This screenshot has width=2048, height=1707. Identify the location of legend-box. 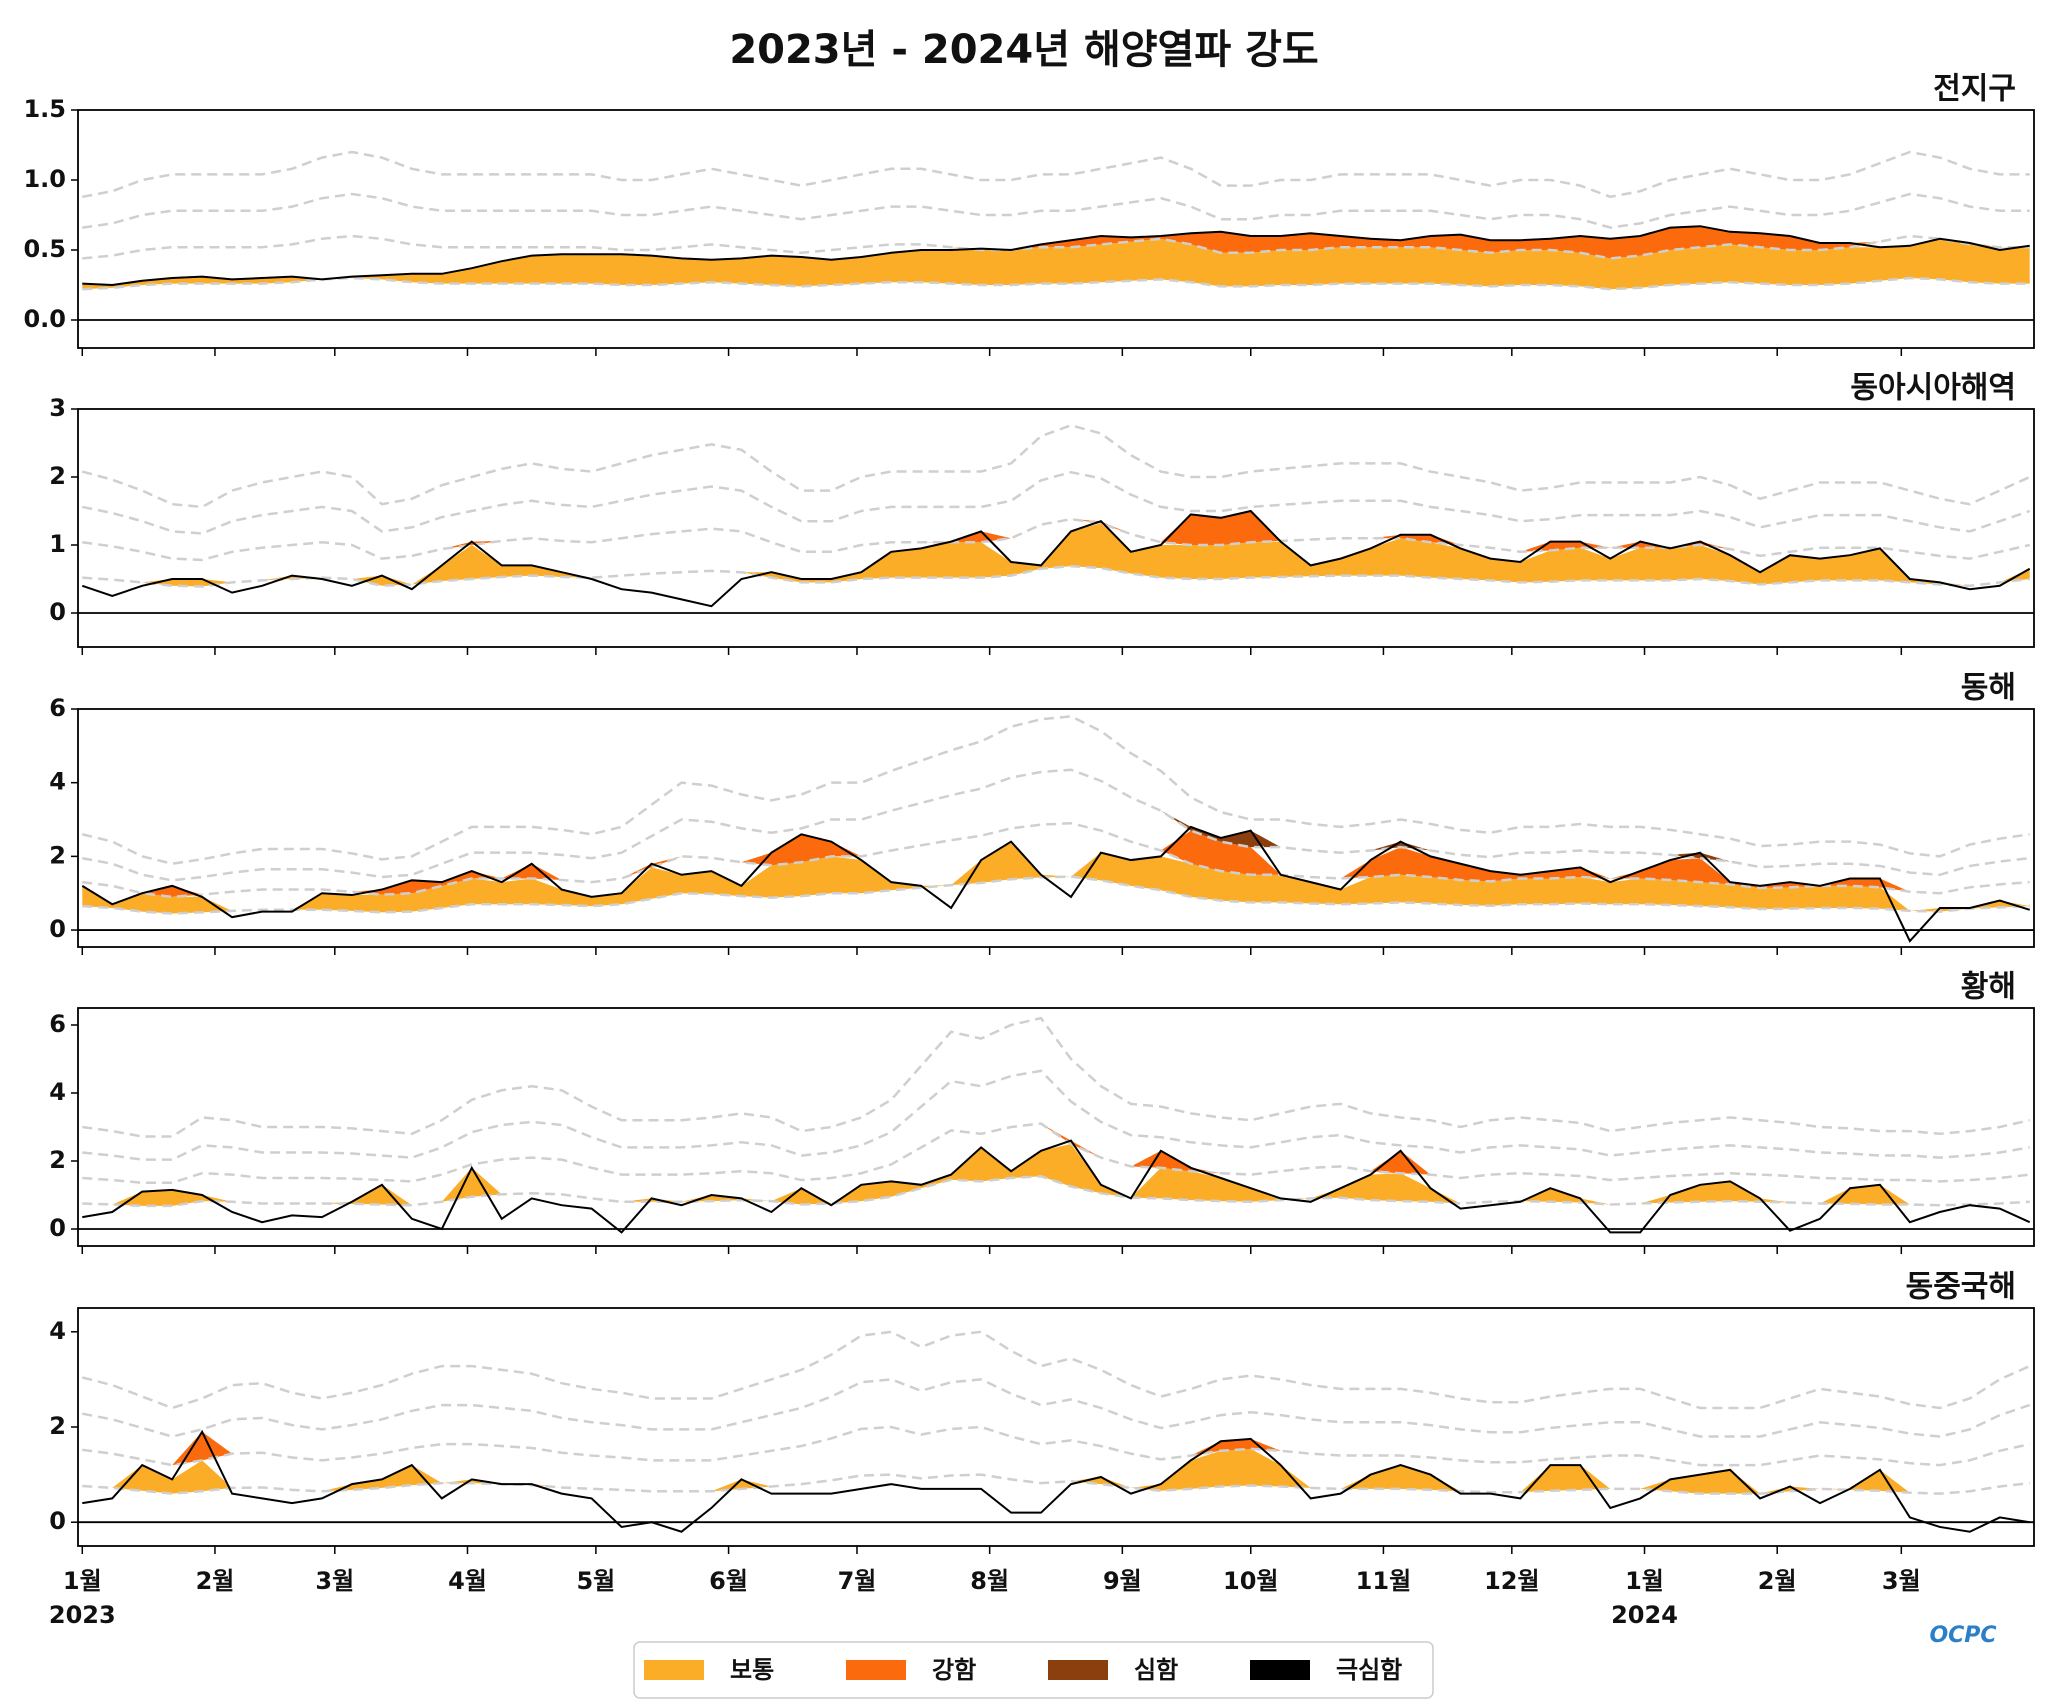
(1033, 1670).